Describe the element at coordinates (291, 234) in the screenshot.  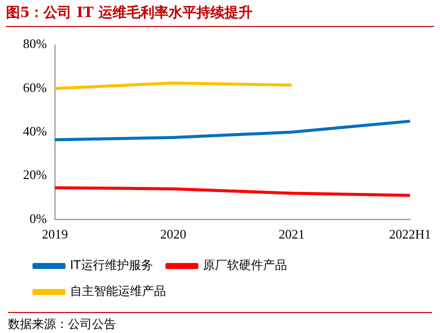
I see `x-tick-label: 2021` at that location.